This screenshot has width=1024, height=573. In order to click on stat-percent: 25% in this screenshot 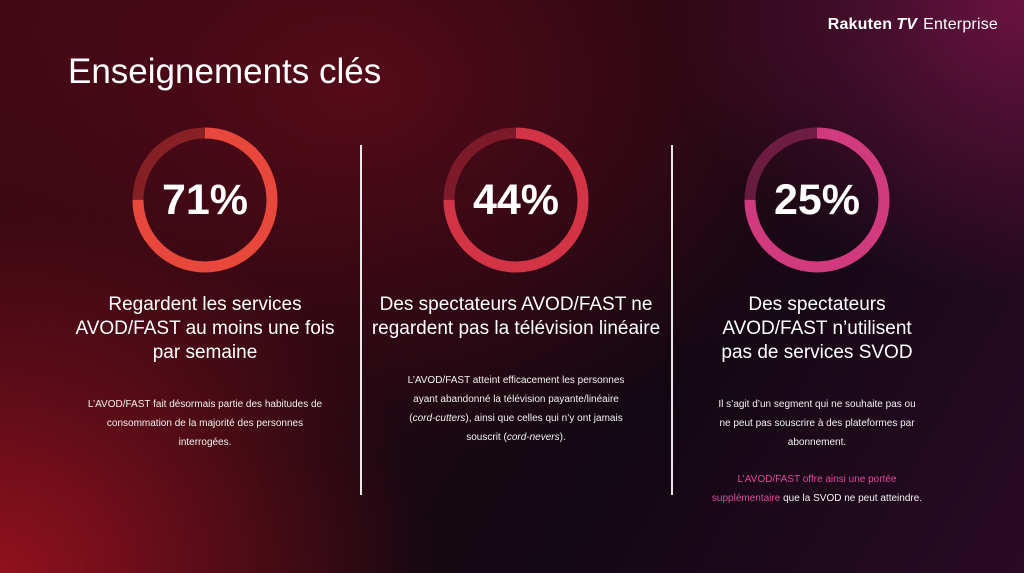, I will do `click(817, 200)`.